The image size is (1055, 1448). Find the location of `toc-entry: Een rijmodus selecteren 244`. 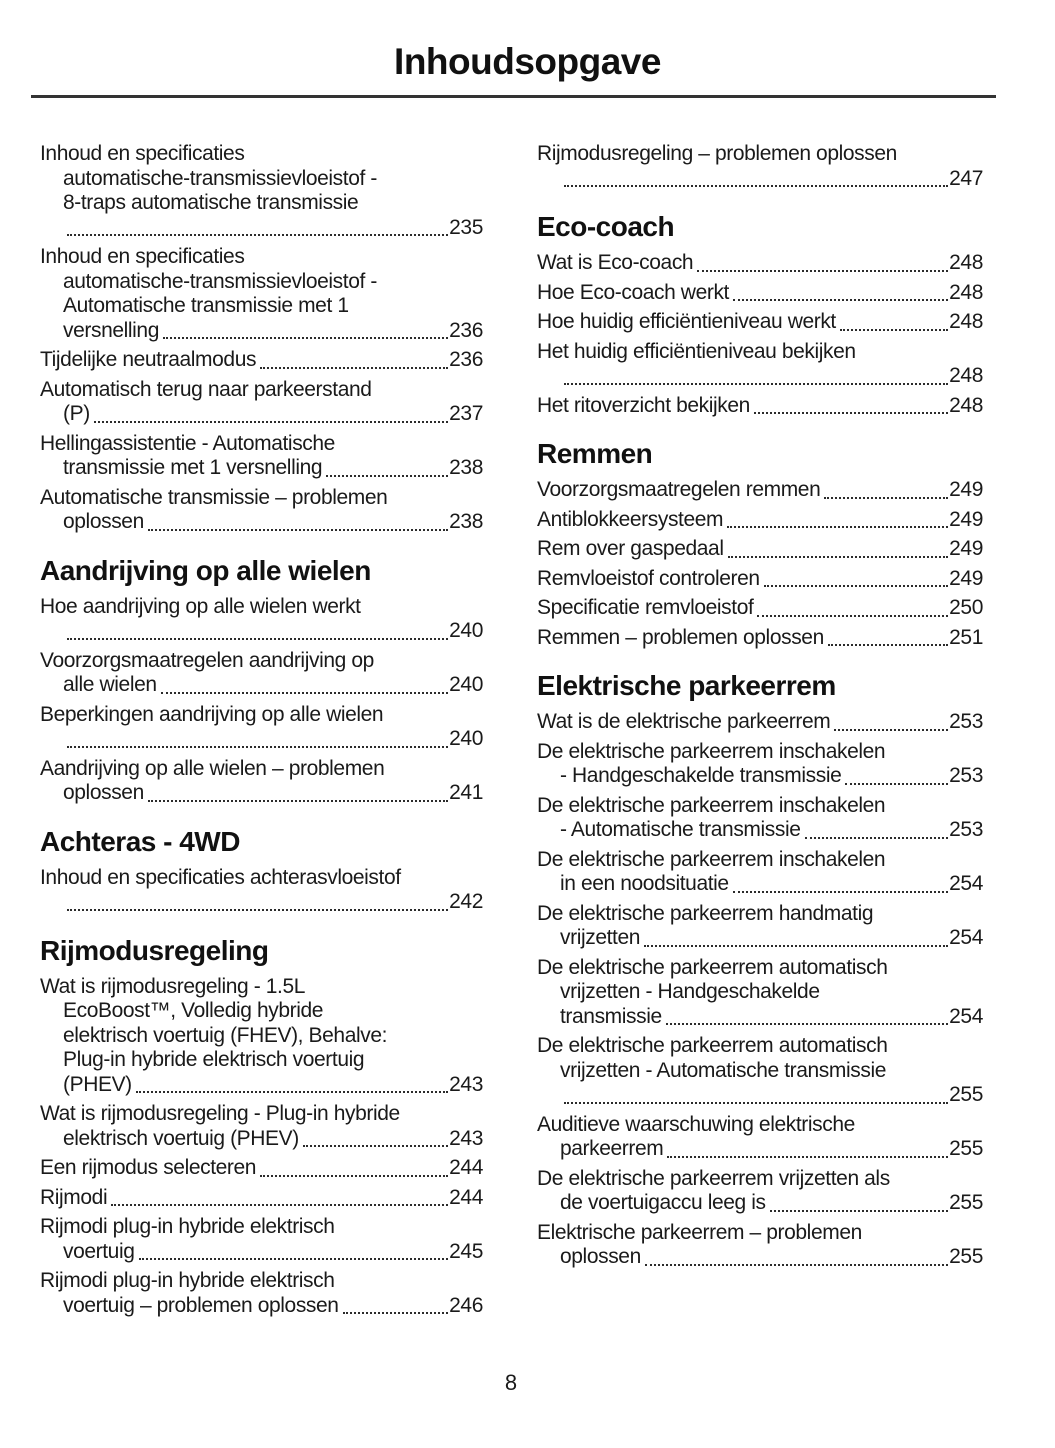

toc-entry: Een rijmodus selecteren 244 is located at coordinates (261, 1168).